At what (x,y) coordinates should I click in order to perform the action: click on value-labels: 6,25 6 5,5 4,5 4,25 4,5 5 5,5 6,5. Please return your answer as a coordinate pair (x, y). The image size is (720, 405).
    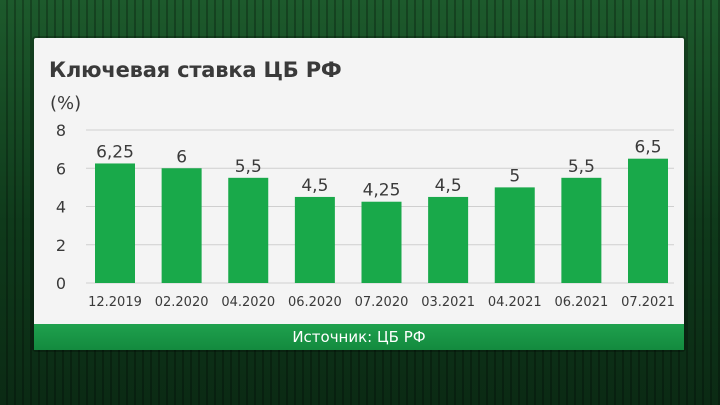
    Looking at the image, I should click on (378, 169).